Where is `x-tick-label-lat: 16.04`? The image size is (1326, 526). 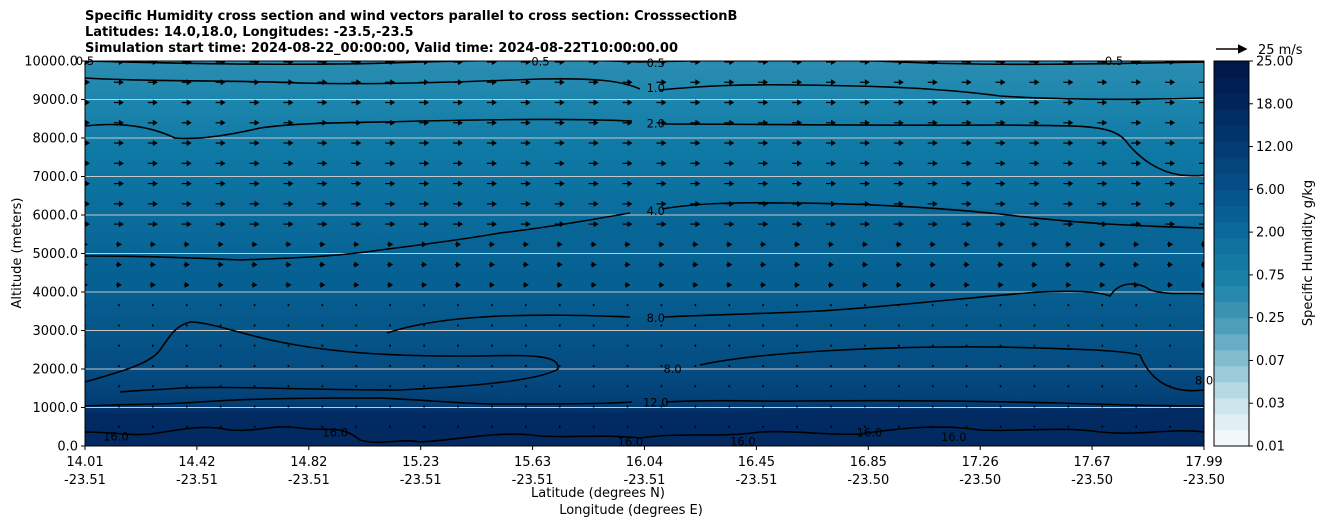 x-tick-label-lat: 16.04 is located at coordinates (644, 462).